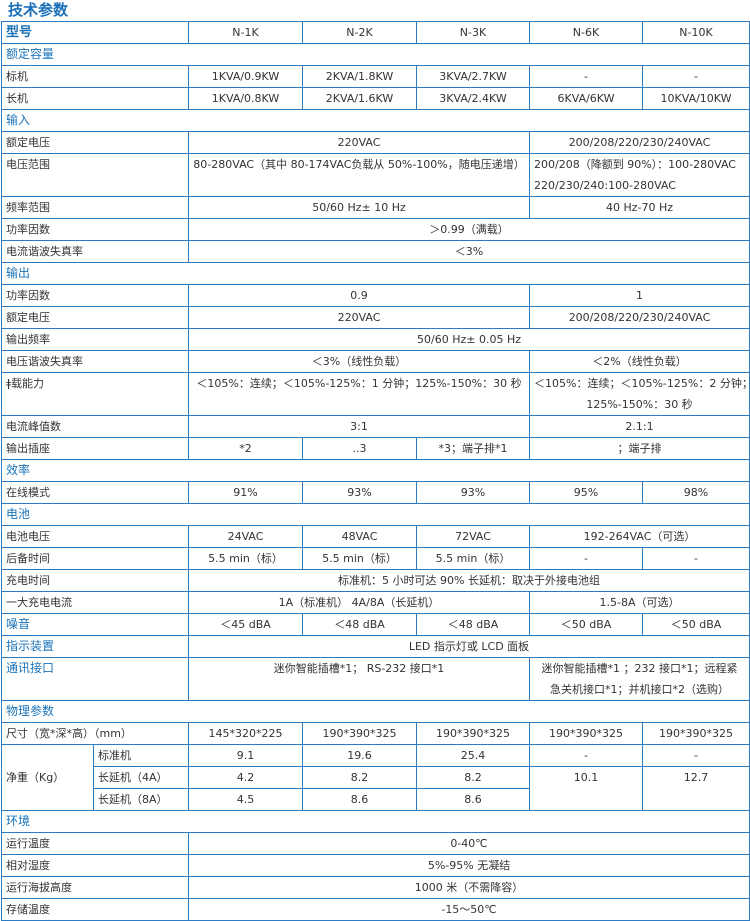 This screenshot has height=921, width=750. I want to click on value-cell: 1000 米（不需降容）, so click(469, 887).